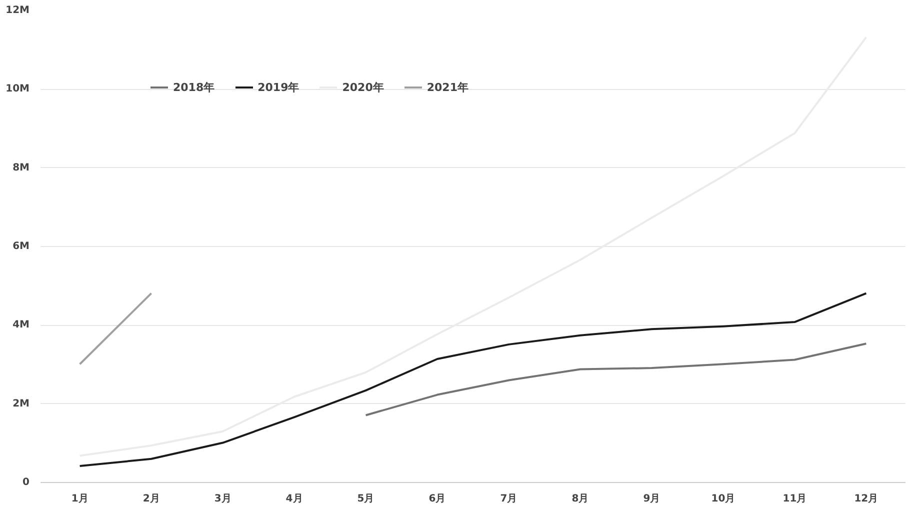  Describe the element at coordinates (447, 87) in the screenshot. I see `legend-label: 2021年` at that location.